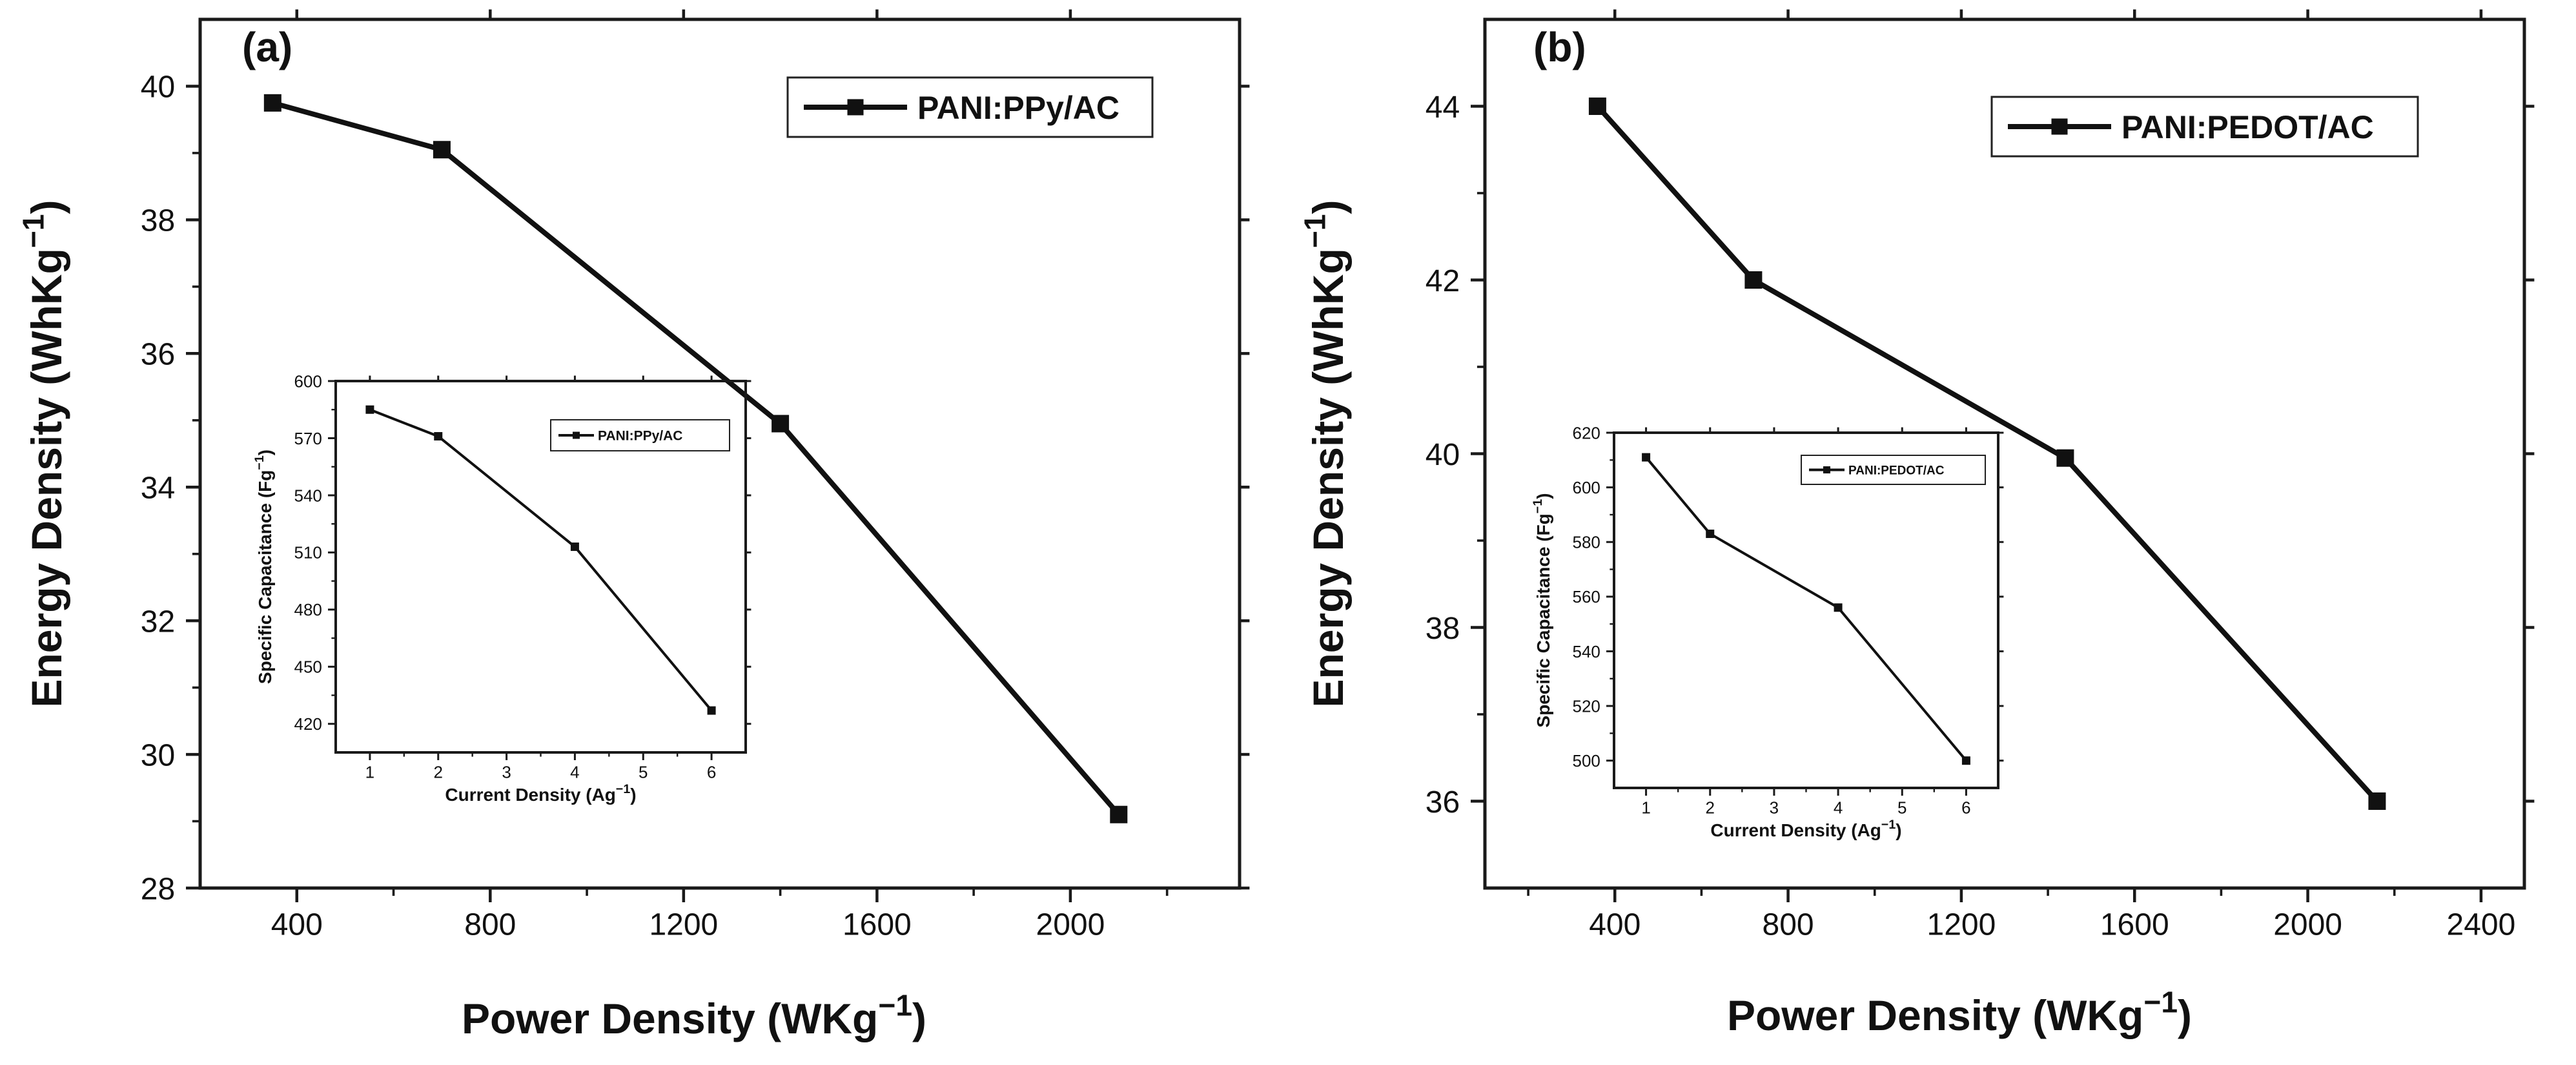 This screenshot has width=2576, height=1065. I want to click on panel-a-inset-legend-label: PANI:PPy/AC, so click(640, 436).